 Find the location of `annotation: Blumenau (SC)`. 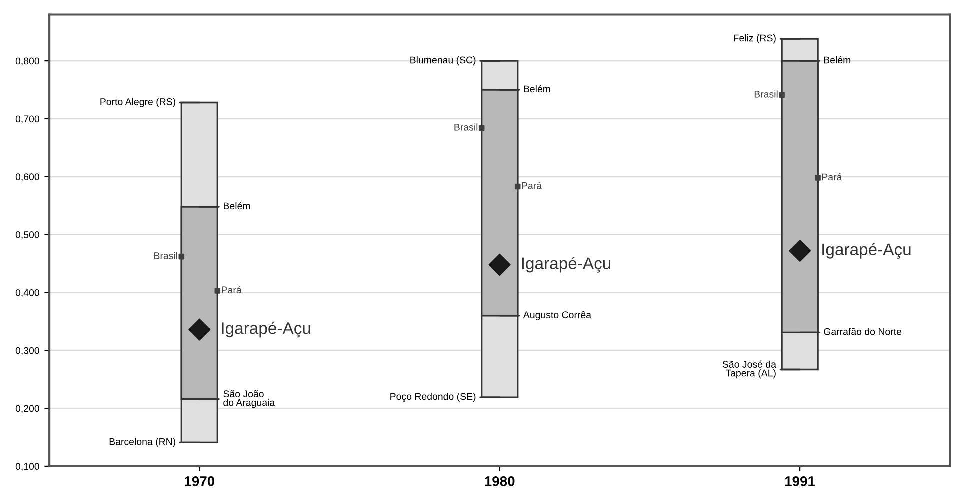

annotation: Blumenau (SC) is located at coordinates (443, 61).